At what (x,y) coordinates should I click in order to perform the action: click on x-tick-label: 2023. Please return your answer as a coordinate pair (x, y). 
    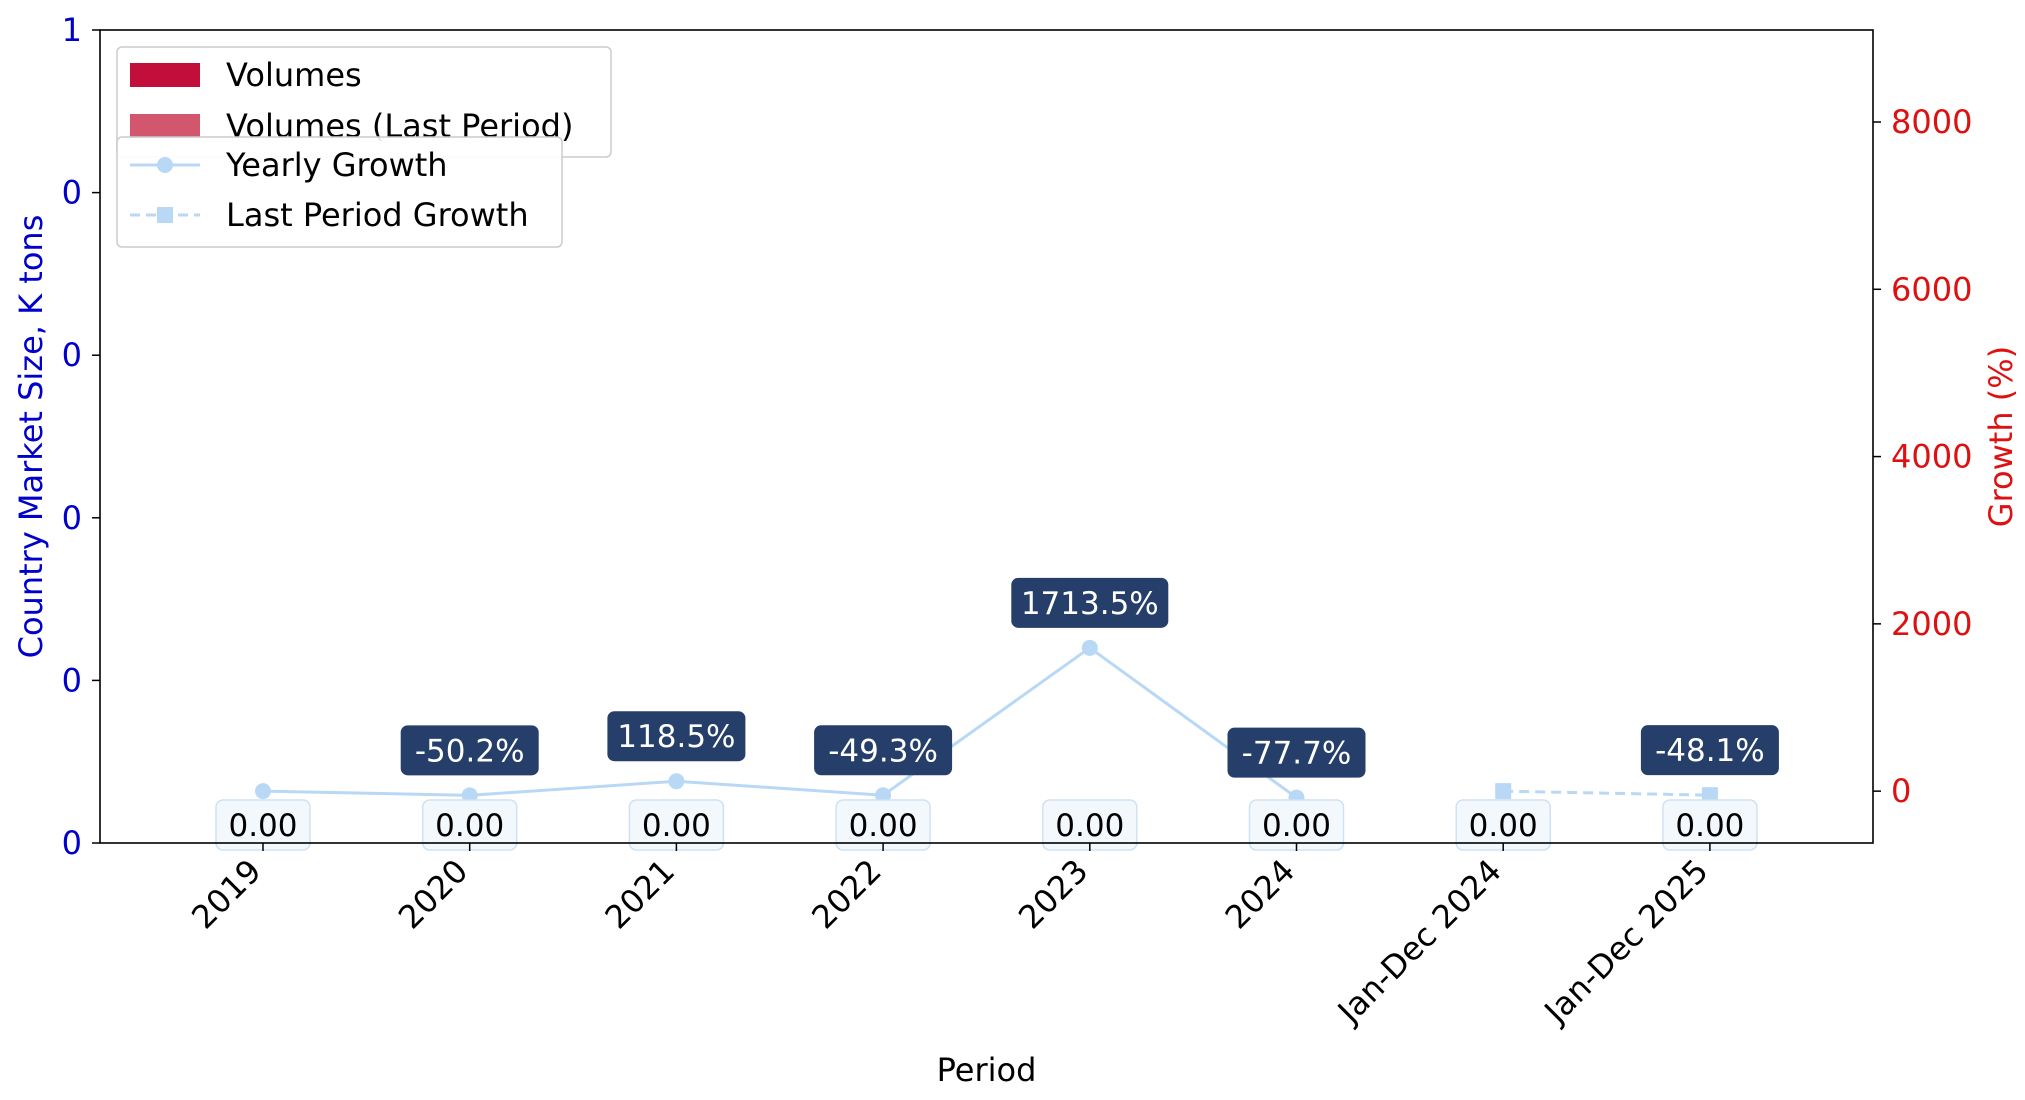
    Looking at the image, I should click on (1053, 894).